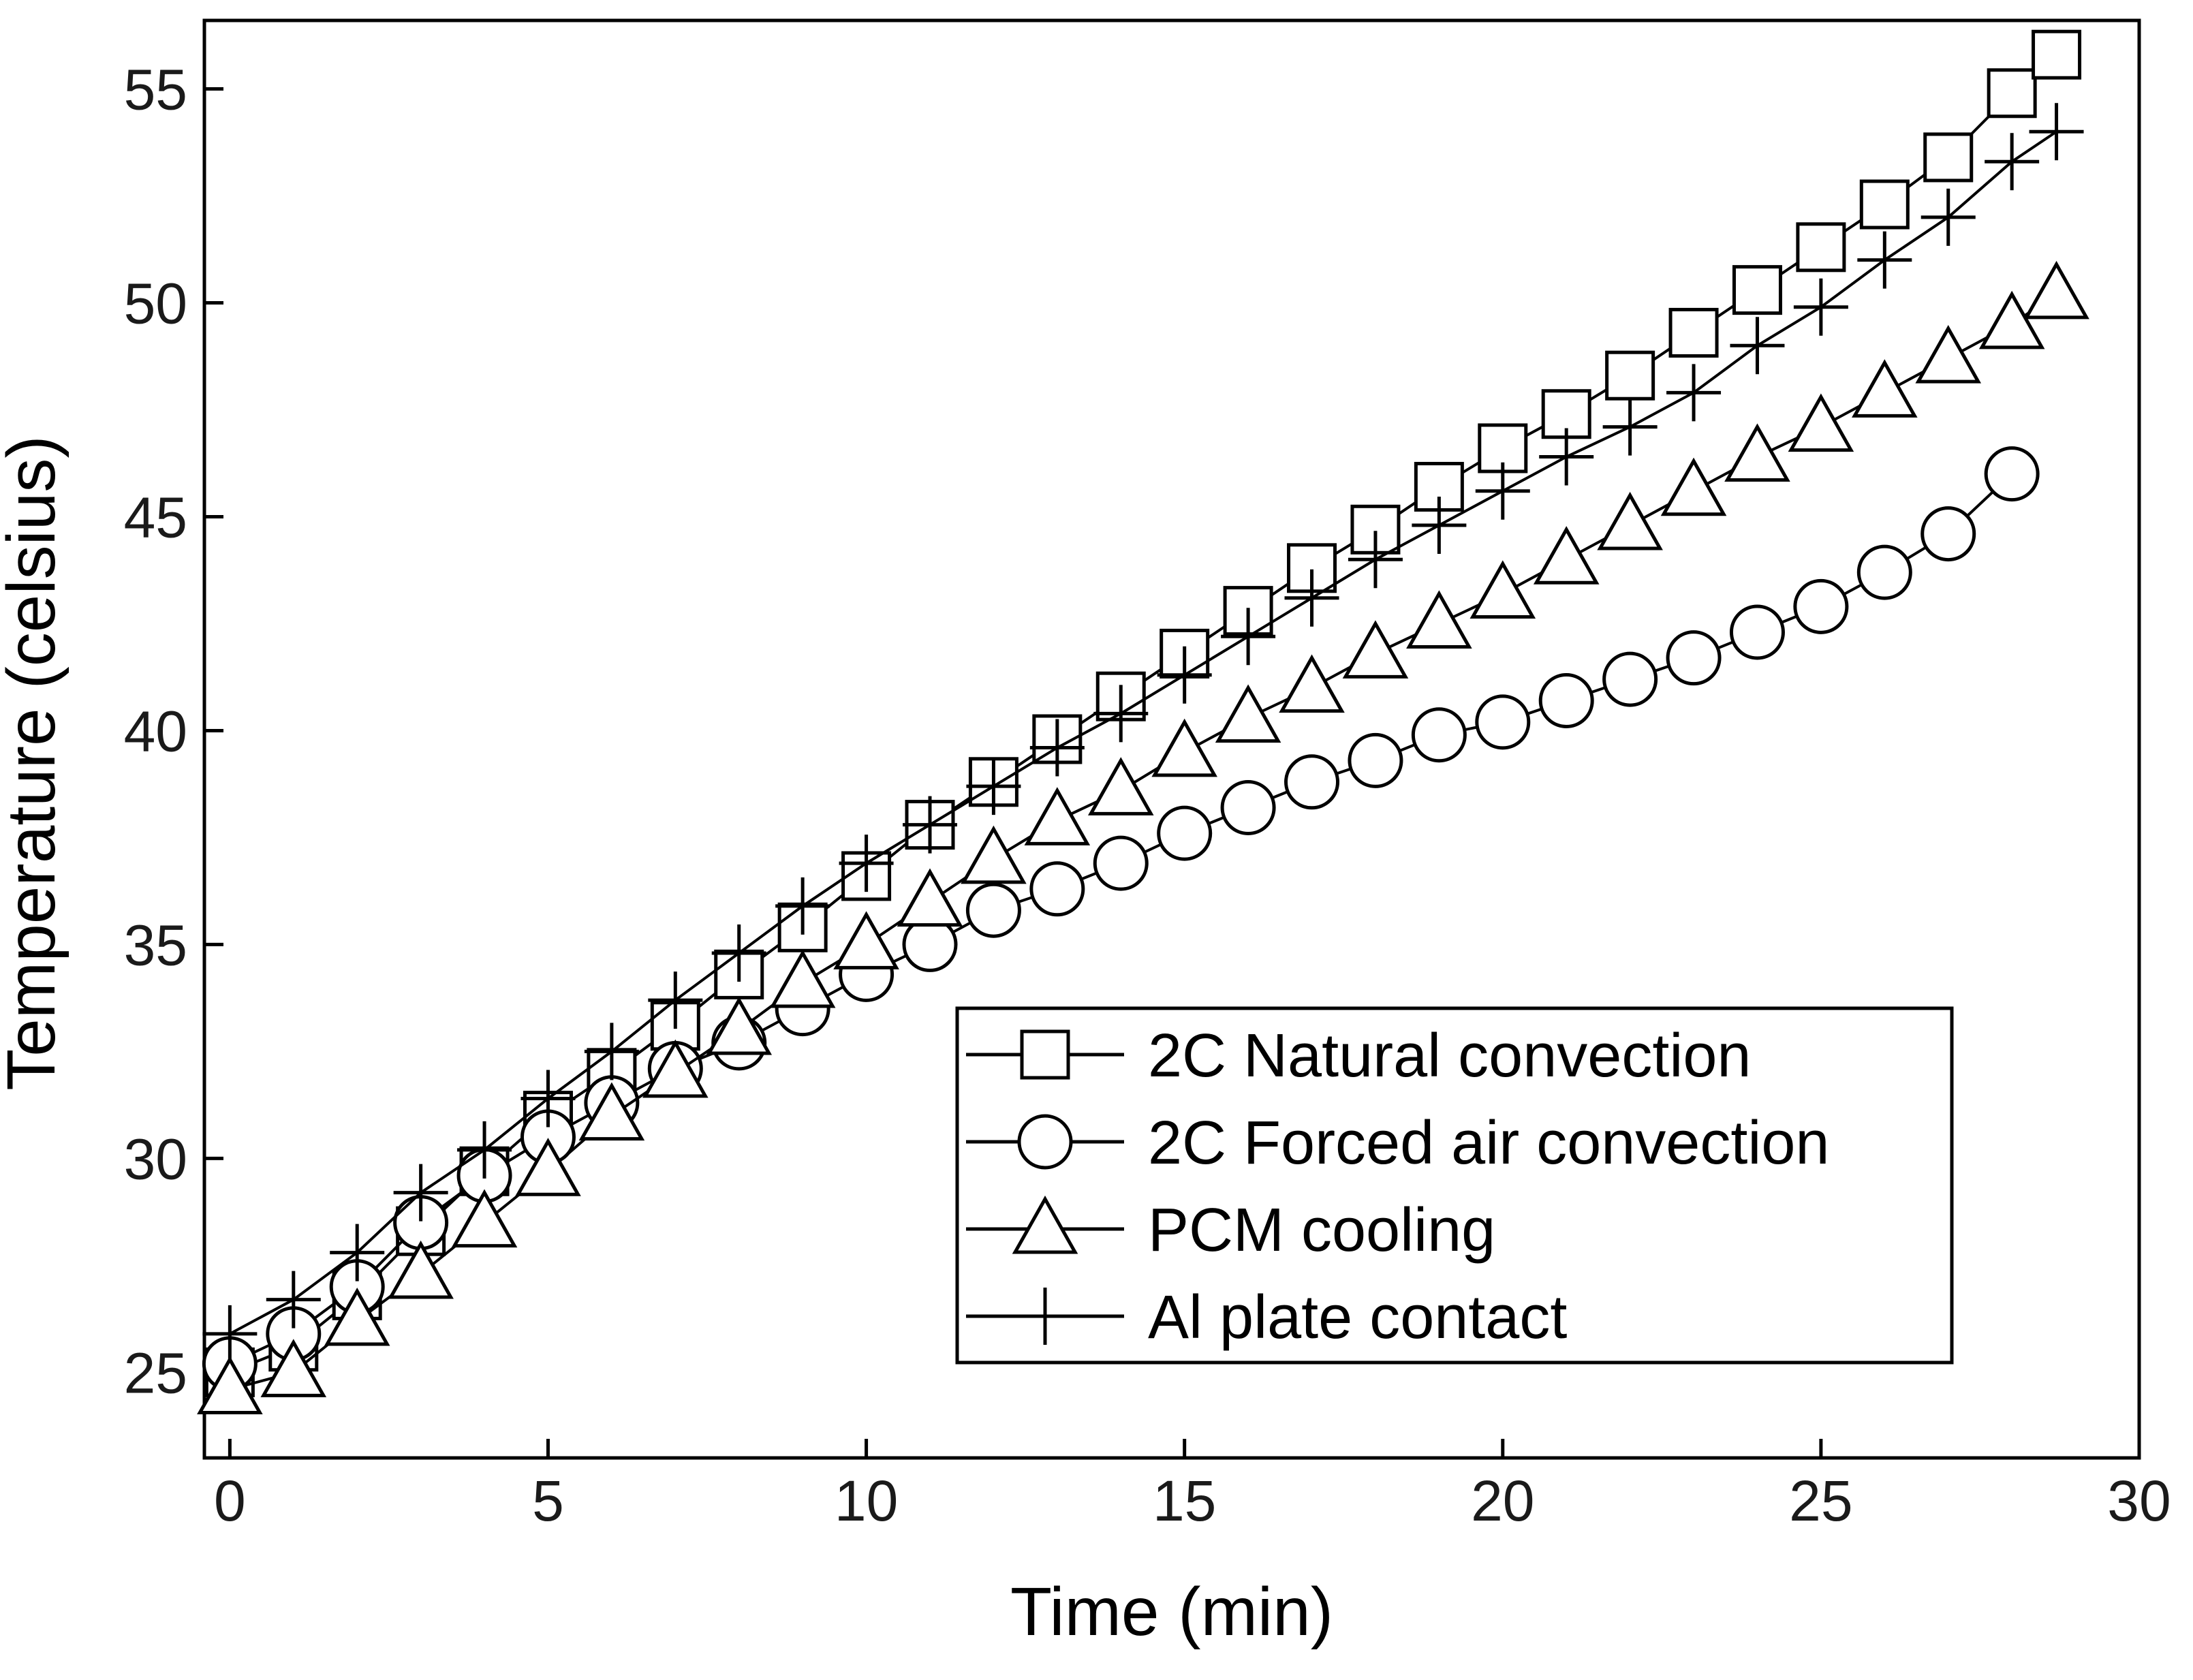 The height and width of the screenshot is (1680, 2193). What do you see at coordinates (230, 1501) in the screenshot?
I see `x-tick-label: 0` at bounding box center [230, 1501].